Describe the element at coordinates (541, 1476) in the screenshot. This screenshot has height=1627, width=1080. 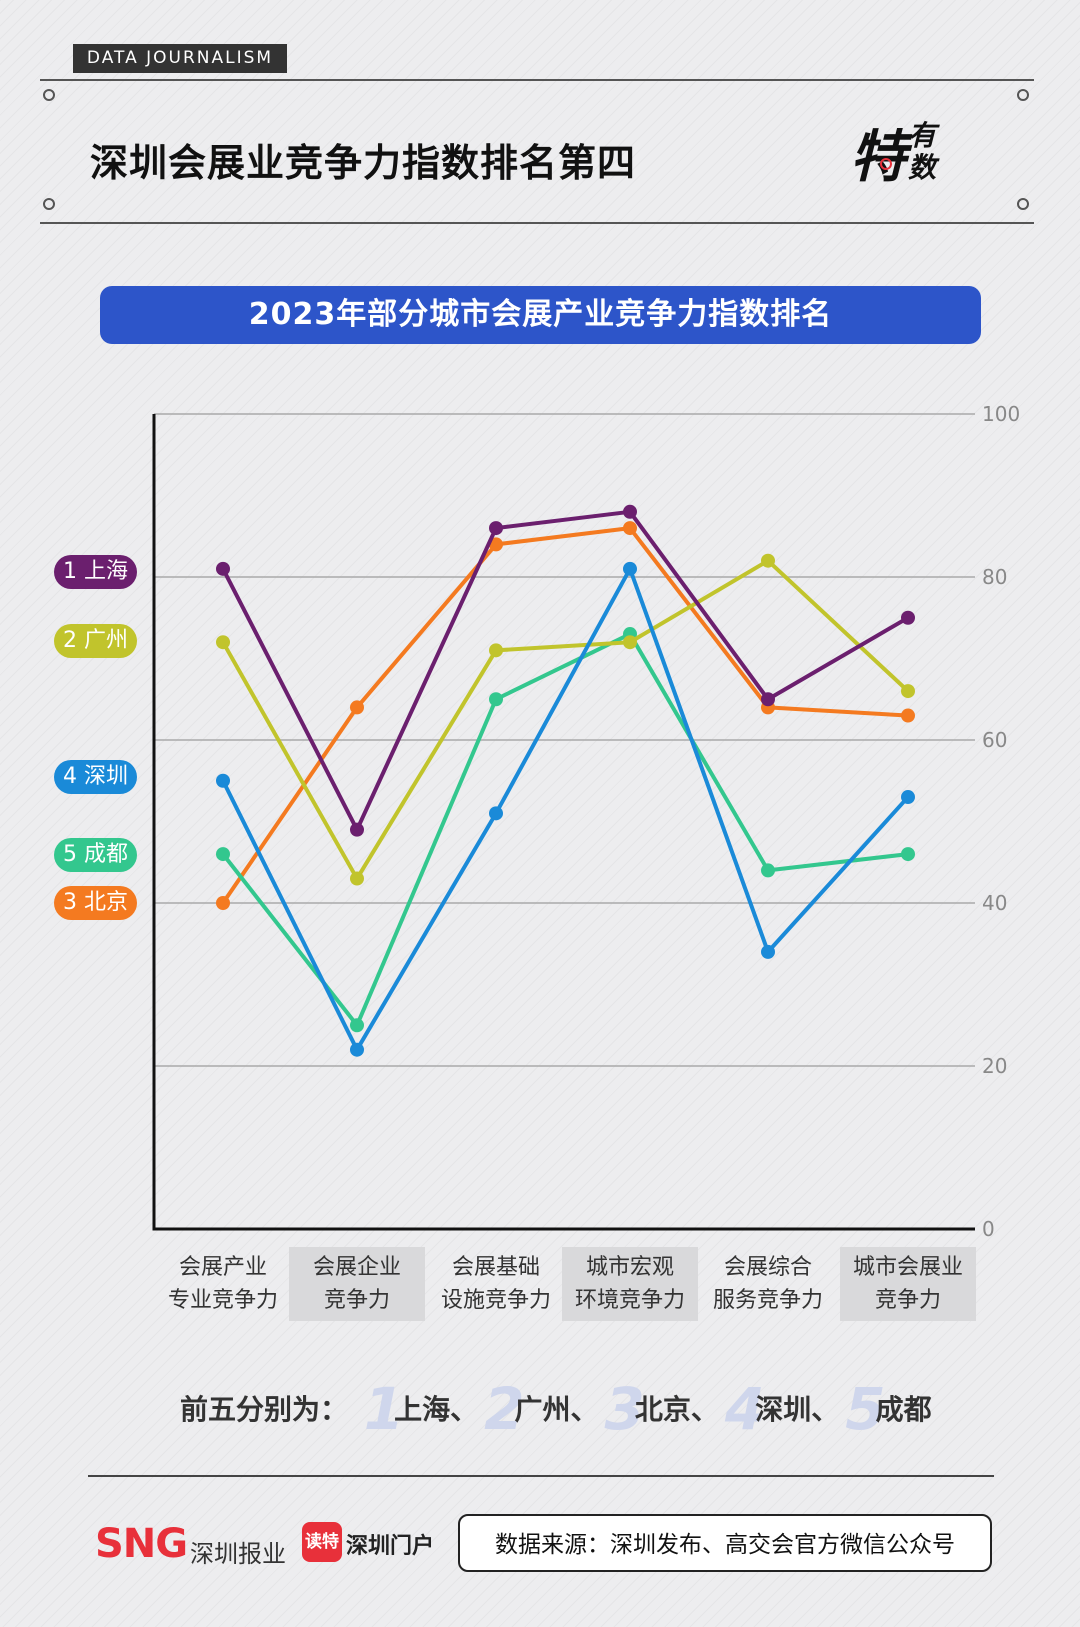
I see `footer-rule` at that location.